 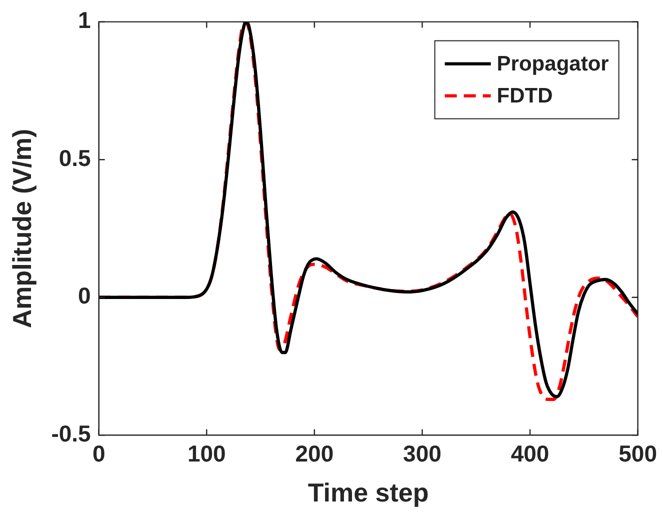 I want to click on x-axis-title: Time step, so click(x=368, y=493).